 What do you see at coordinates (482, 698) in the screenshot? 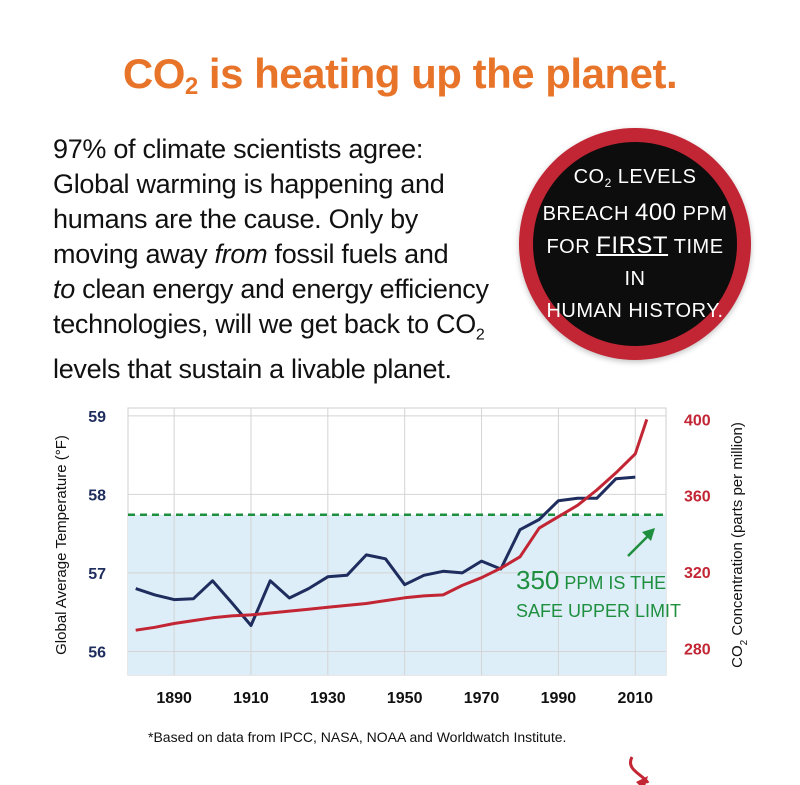
I see `x-tick-label: 1970` at bounding box center [482, 698].